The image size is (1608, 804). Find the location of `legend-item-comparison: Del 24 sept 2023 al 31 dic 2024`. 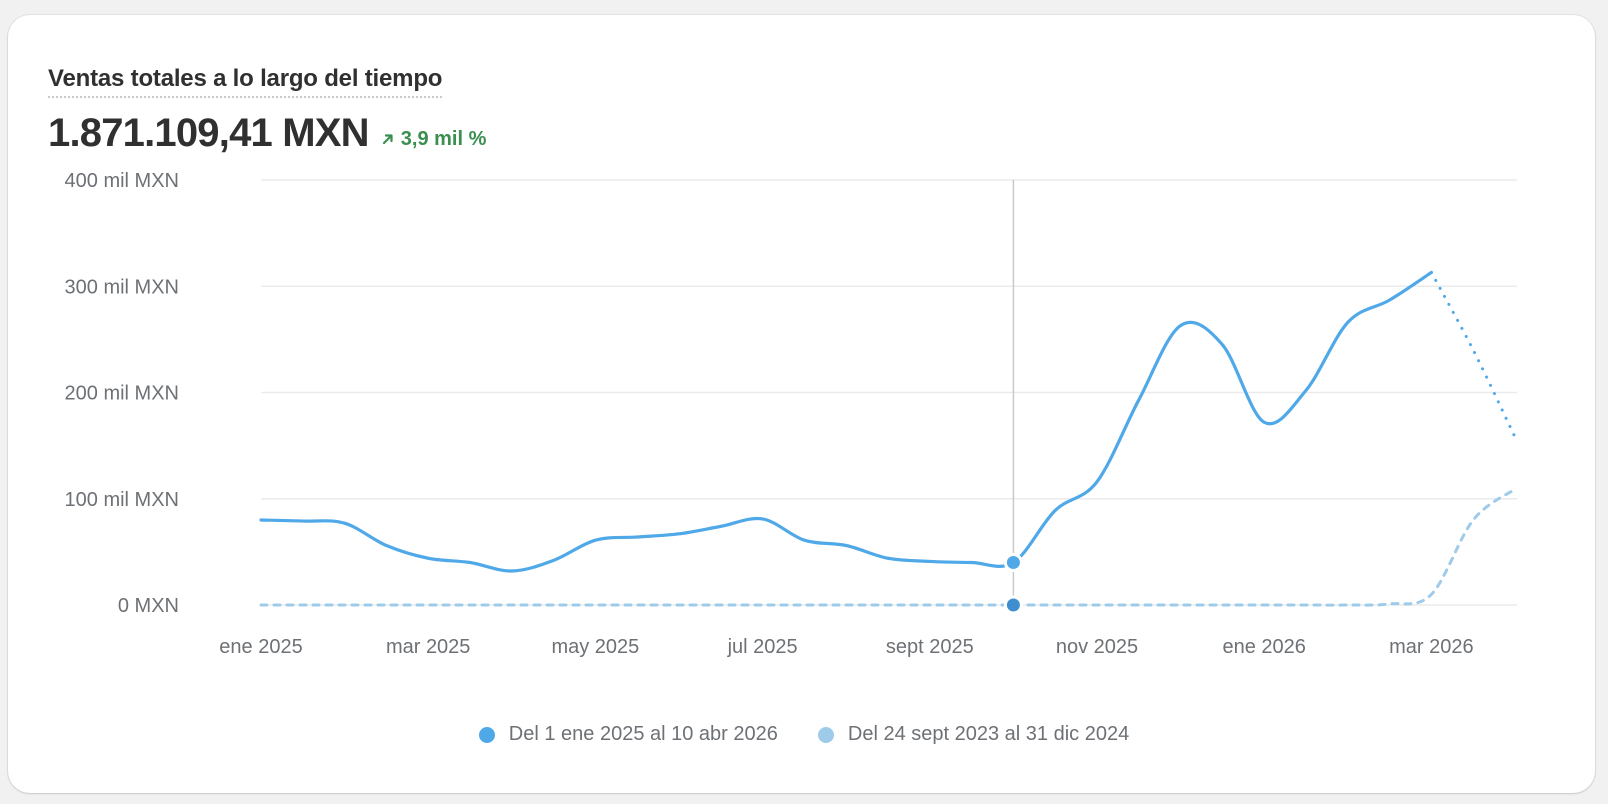

legend-item-comparison: Del 24 sept 2023 al 31 dic 2024 is located at coordinates (973, 734).